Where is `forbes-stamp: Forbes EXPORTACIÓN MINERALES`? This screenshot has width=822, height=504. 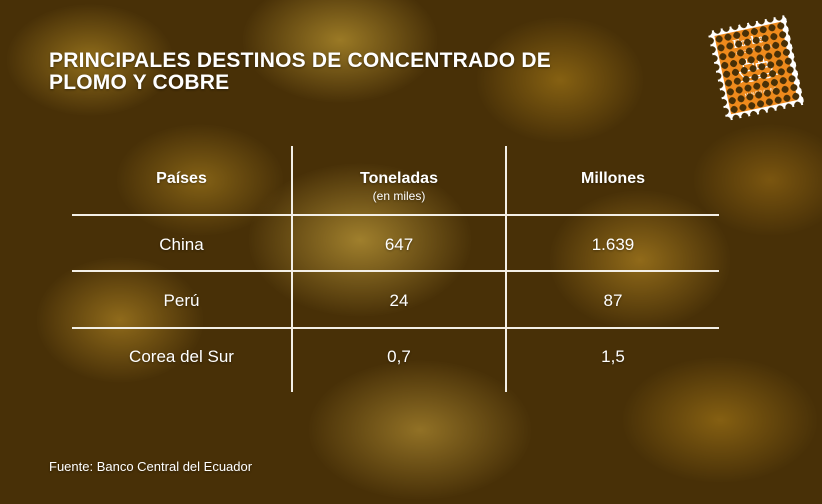
forbes-stamp: Forbes EXPORTACIÓN MINERALES is located at coordinates (756, 68).